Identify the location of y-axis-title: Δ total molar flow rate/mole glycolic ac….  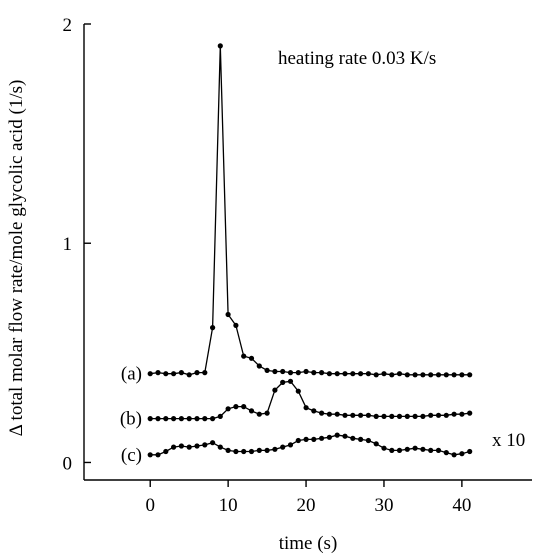
(16, 258).